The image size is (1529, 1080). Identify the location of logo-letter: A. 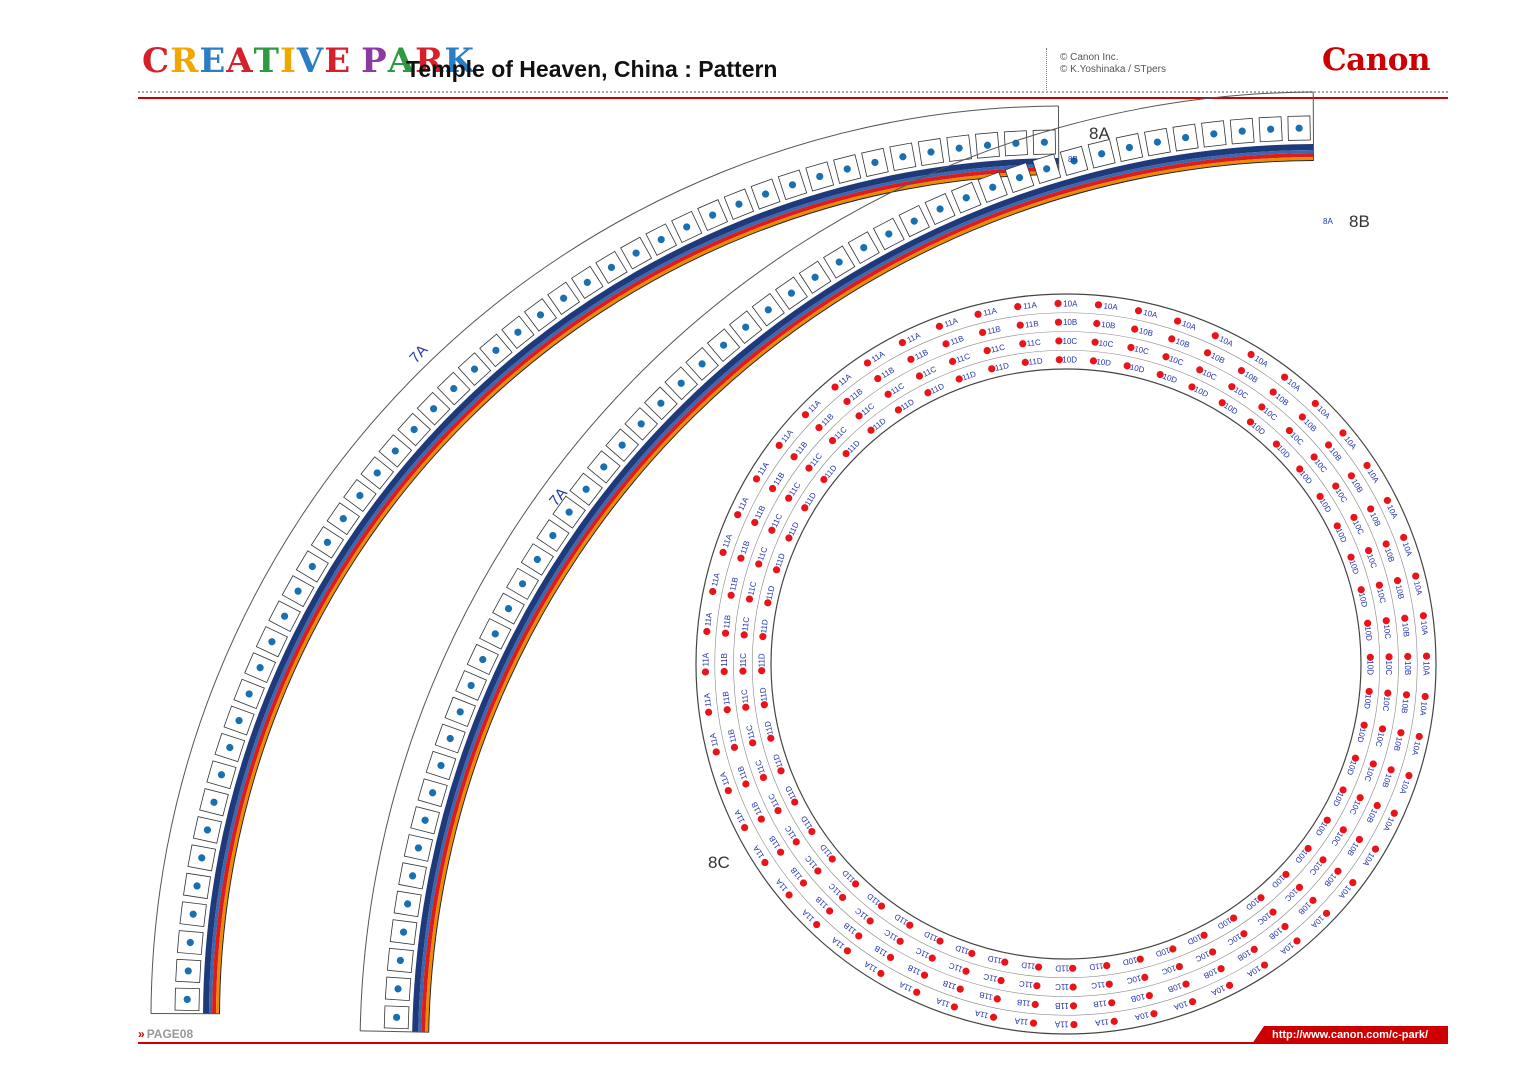
(240, 61).